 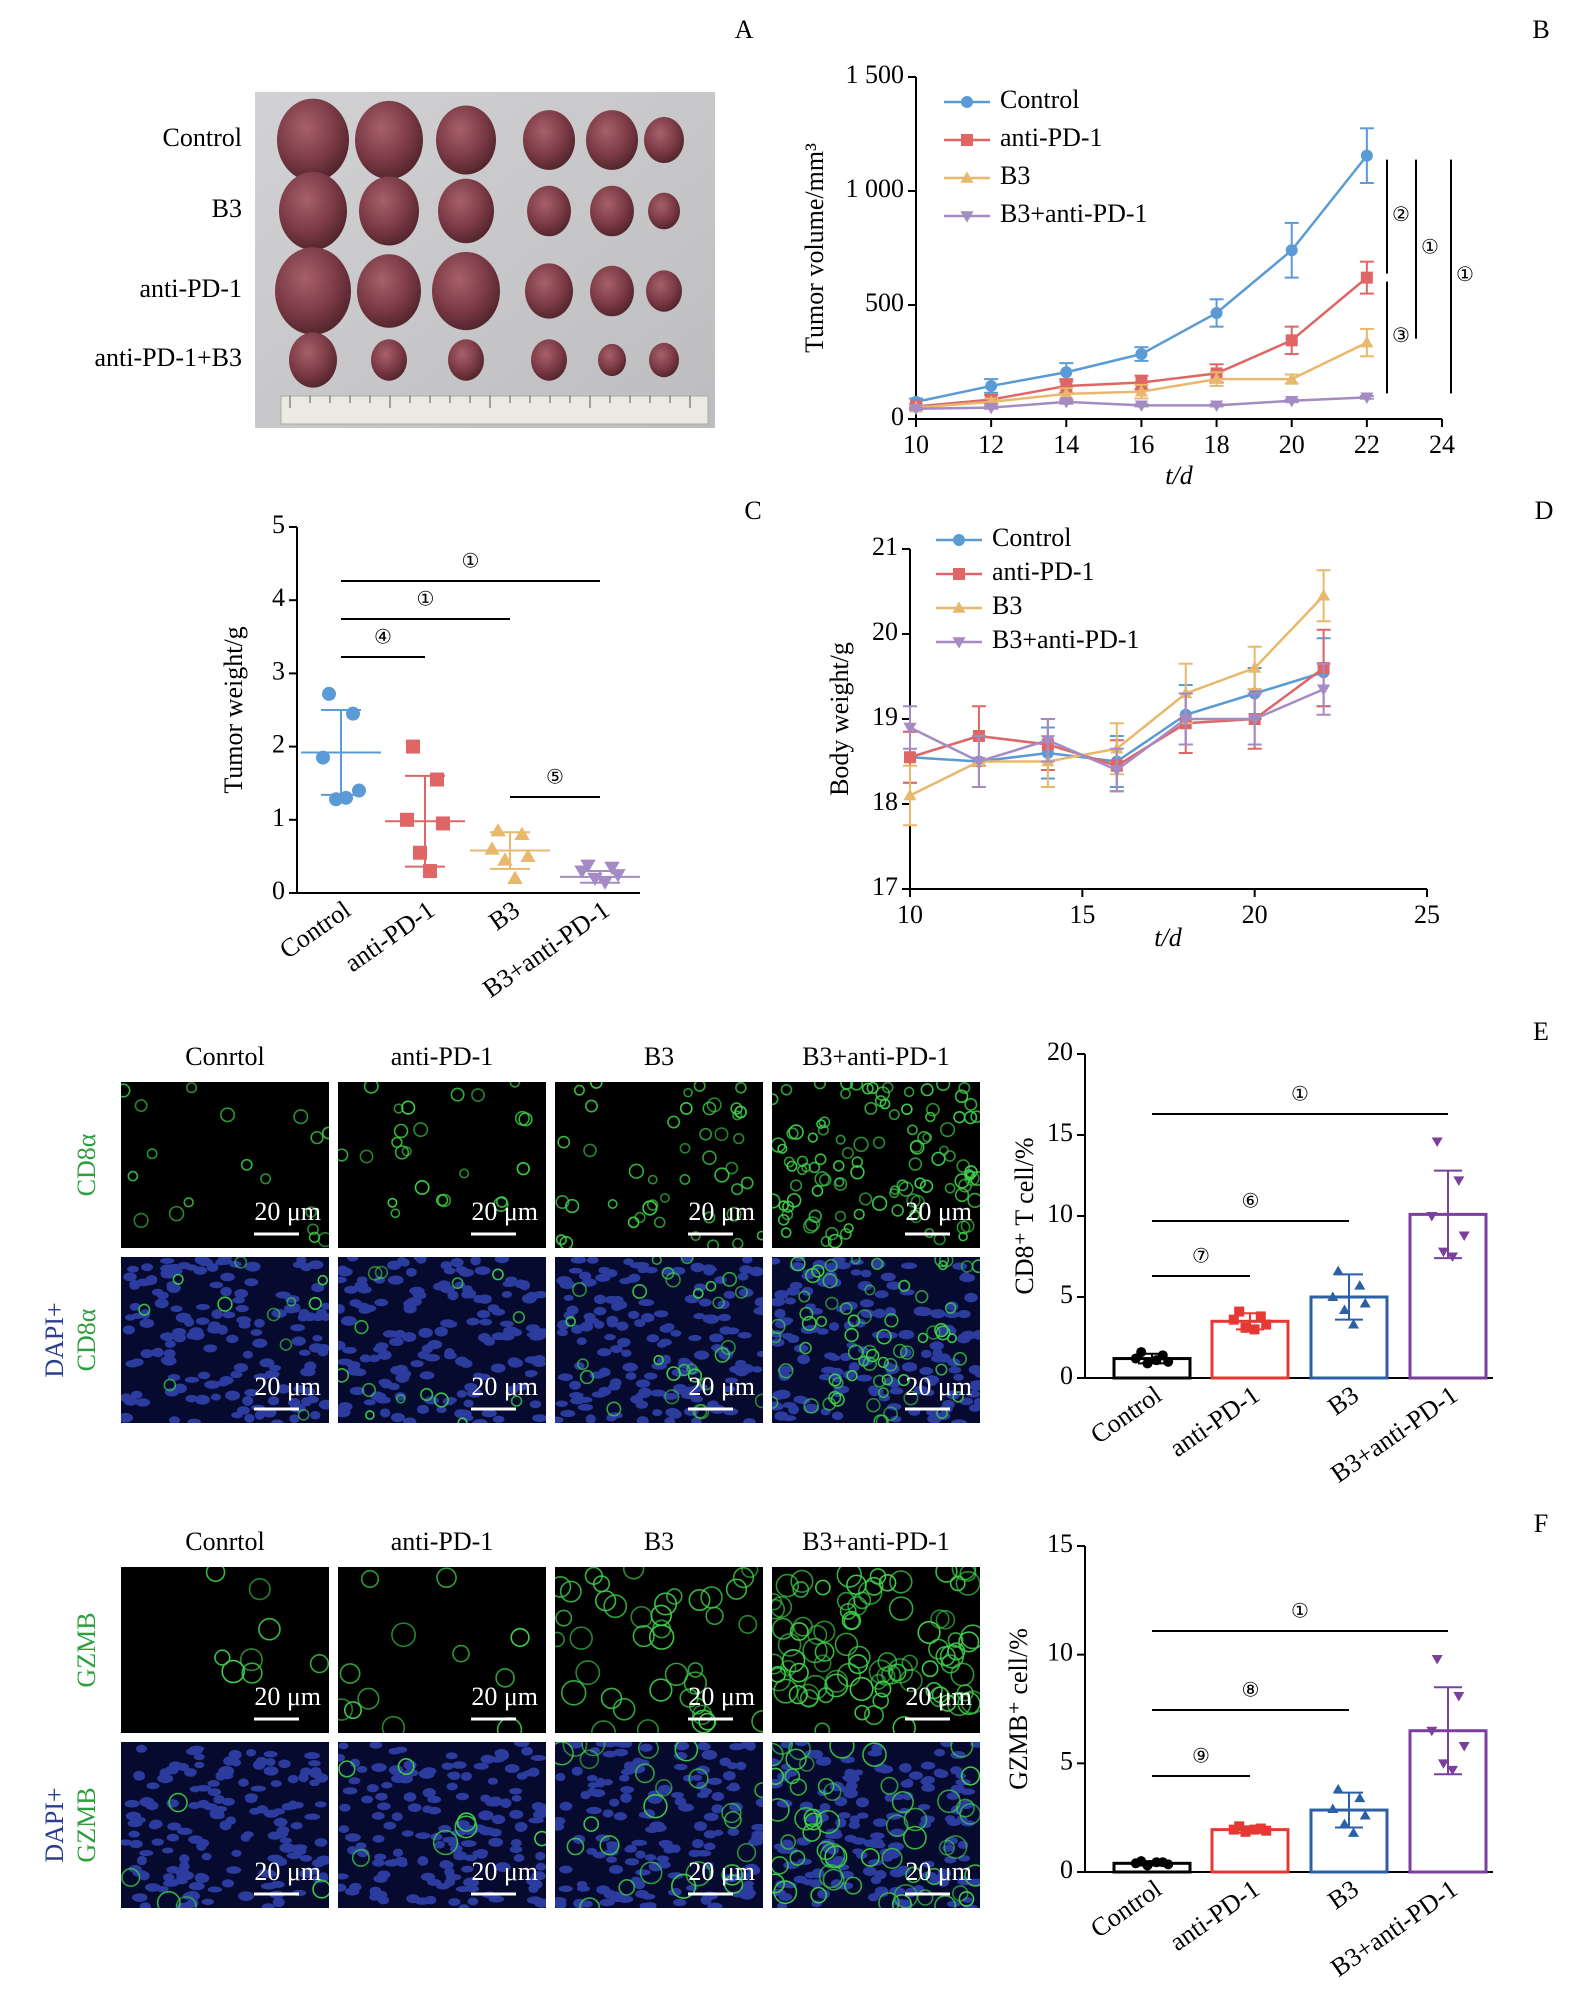 What do you see at coordinates (190, 288) in the screenshot?
I see `row-label: anti-PD-1` at bounding box center [190, 288].